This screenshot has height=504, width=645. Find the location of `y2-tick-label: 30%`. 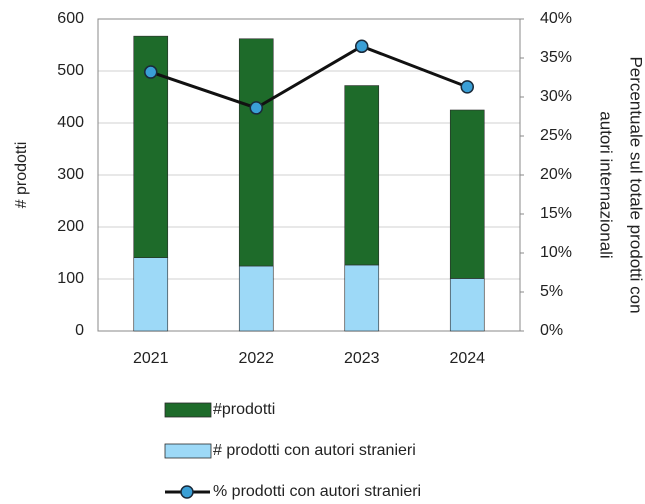

y2-tick-label: 30% is located at coordinates (556, 96).